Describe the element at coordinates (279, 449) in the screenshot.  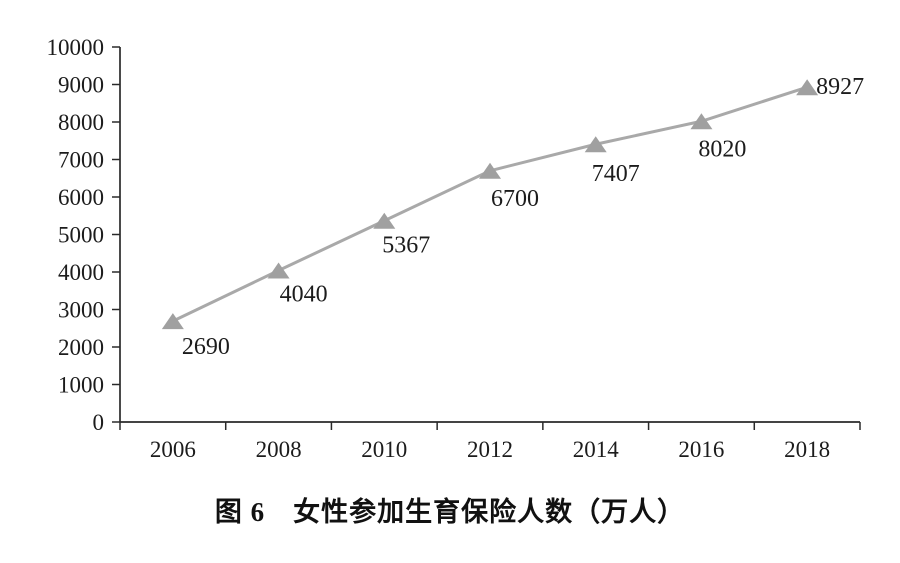
I see `x-tick-label: 2008` at that location.